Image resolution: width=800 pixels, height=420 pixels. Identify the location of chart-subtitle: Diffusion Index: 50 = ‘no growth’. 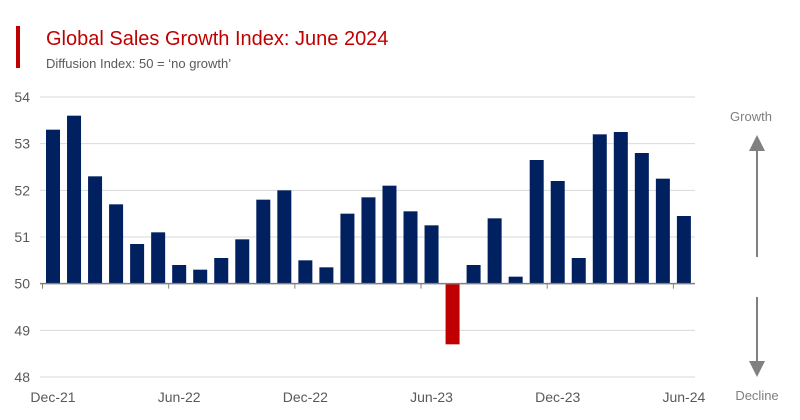
(139, 63).